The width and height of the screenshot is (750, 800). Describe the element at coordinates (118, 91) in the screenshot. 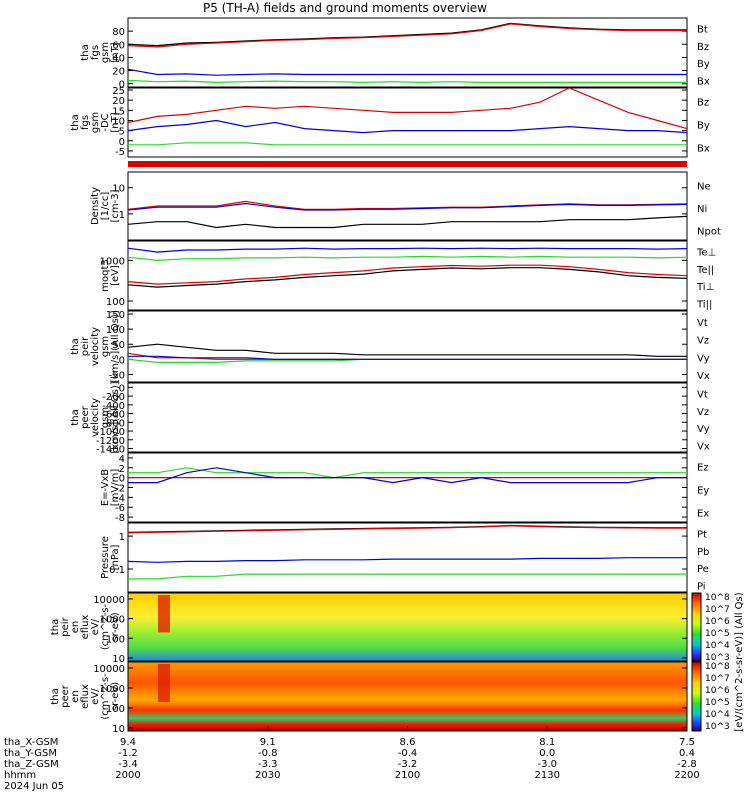

I see `y-tick-label: 25` at that location.